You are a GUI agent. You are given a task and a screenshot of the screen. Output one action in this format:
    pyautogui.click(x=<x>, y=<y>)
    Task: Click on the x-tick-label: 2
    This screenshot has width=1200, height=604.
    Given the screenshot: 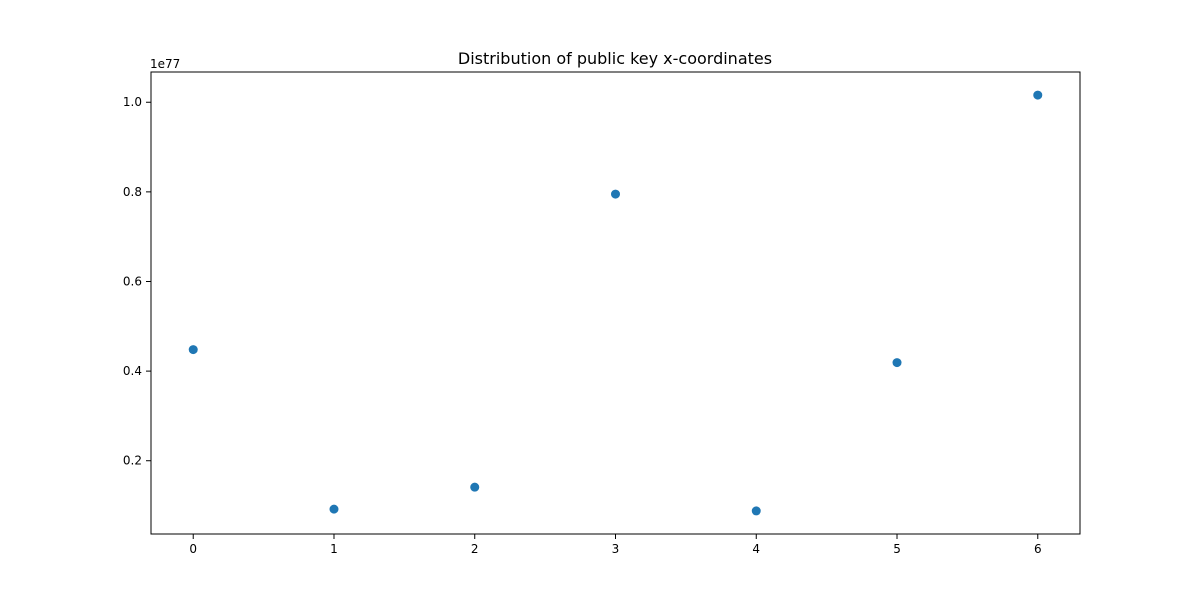 What is the action you would take?
    pyautogui.click(x=475, y=549)
    